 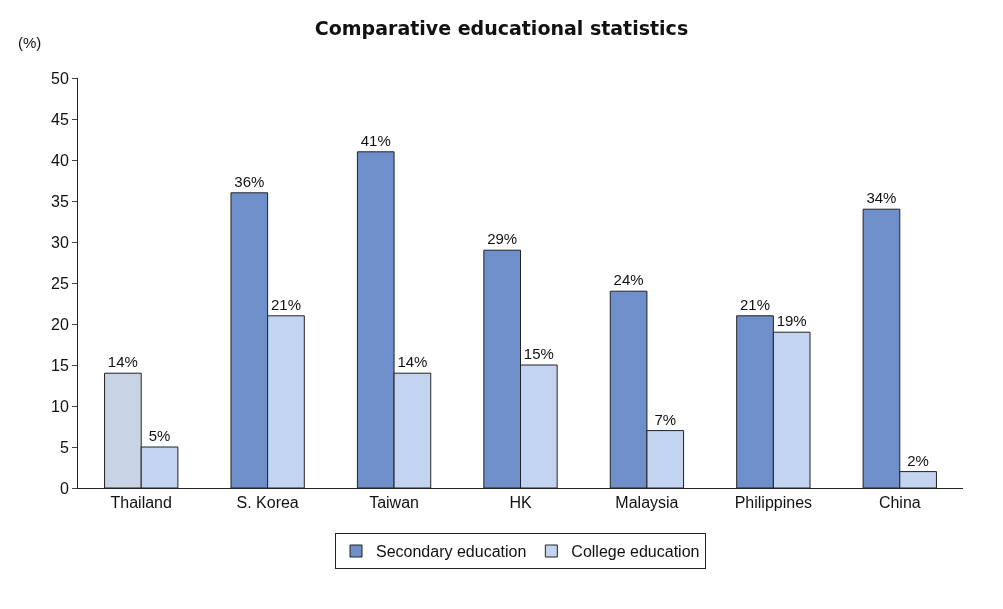 What do you see at coordinates (60, 119) in the screenshot?
I see `y-tick-label: 45` at bounding box center [60, 119].